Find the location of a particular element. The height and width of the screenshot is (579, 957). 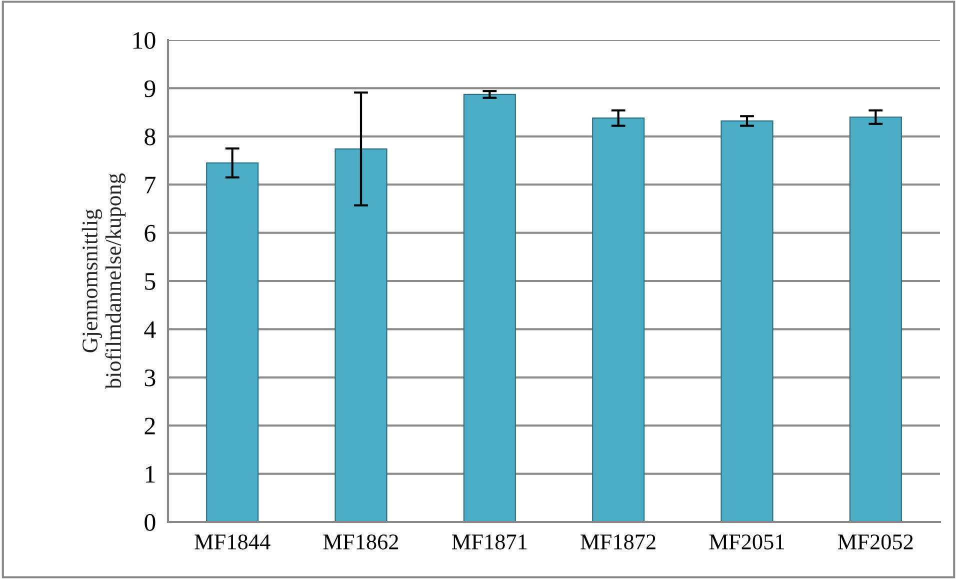

y-tick-label: 7 is located at coordinates (150, 185).